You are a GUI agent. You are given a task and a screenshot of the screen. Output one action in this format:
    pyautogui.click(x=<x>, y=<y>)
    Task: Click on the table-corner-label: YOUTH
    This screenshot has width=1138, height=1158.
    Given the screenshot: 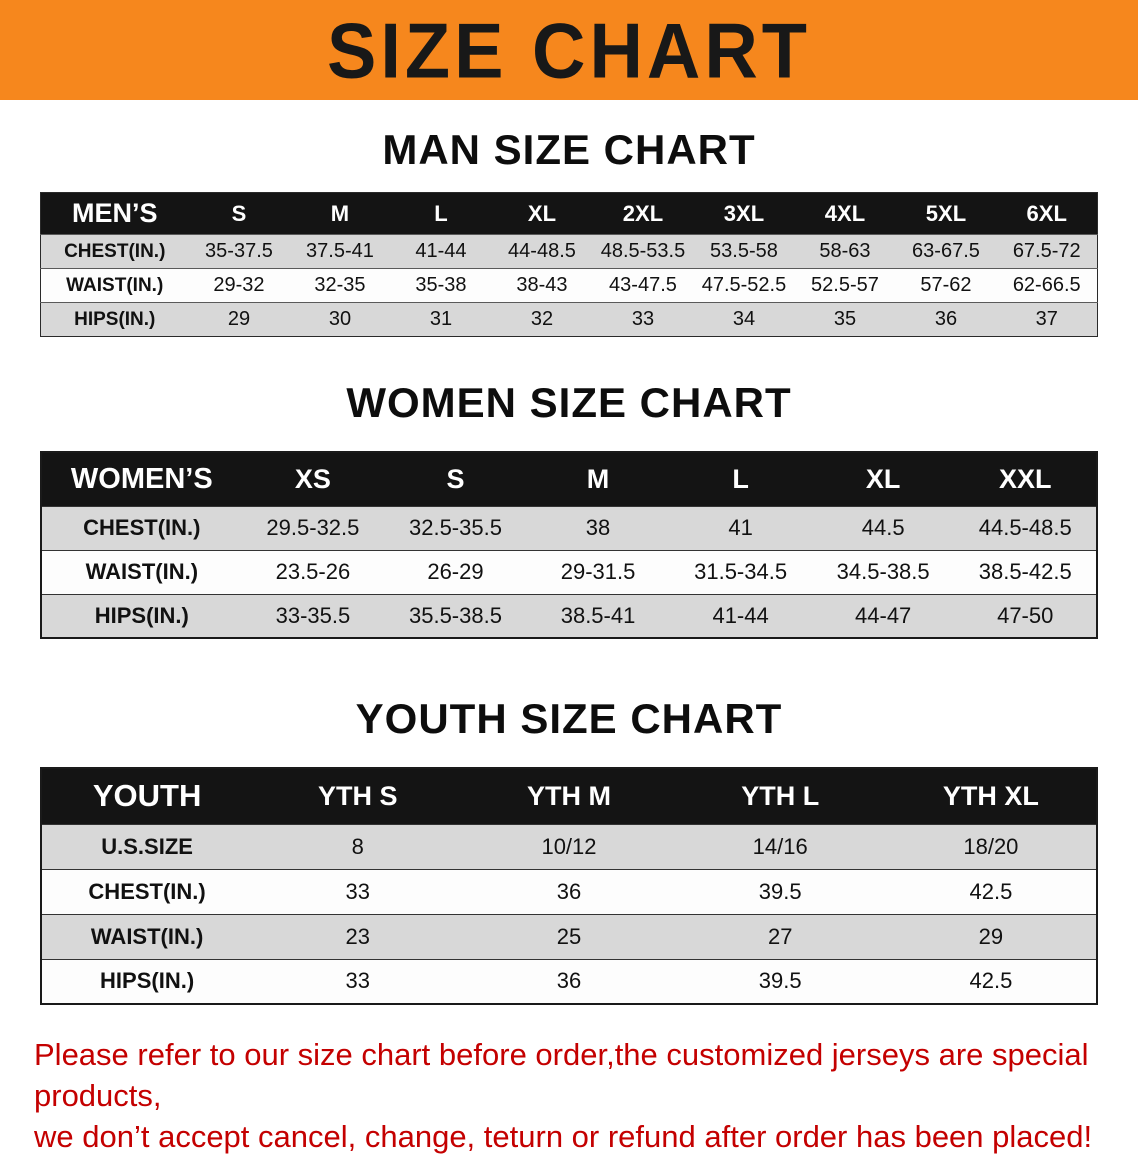 What is the action you would take?
    pyautogui.click(x=147, y=796)
    